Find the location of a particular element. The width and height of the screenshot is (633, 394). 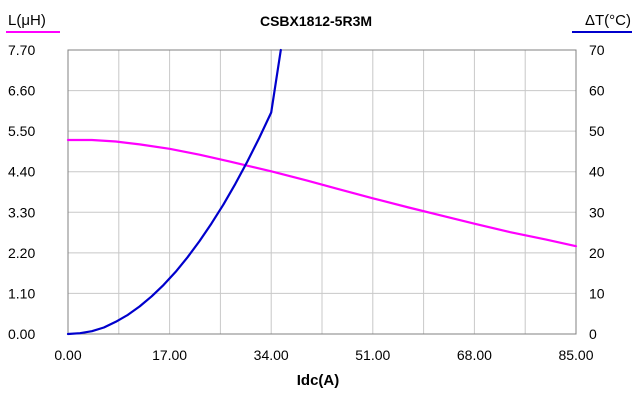

y-right-tick-label: 70 is located at coordinates (597, 50).